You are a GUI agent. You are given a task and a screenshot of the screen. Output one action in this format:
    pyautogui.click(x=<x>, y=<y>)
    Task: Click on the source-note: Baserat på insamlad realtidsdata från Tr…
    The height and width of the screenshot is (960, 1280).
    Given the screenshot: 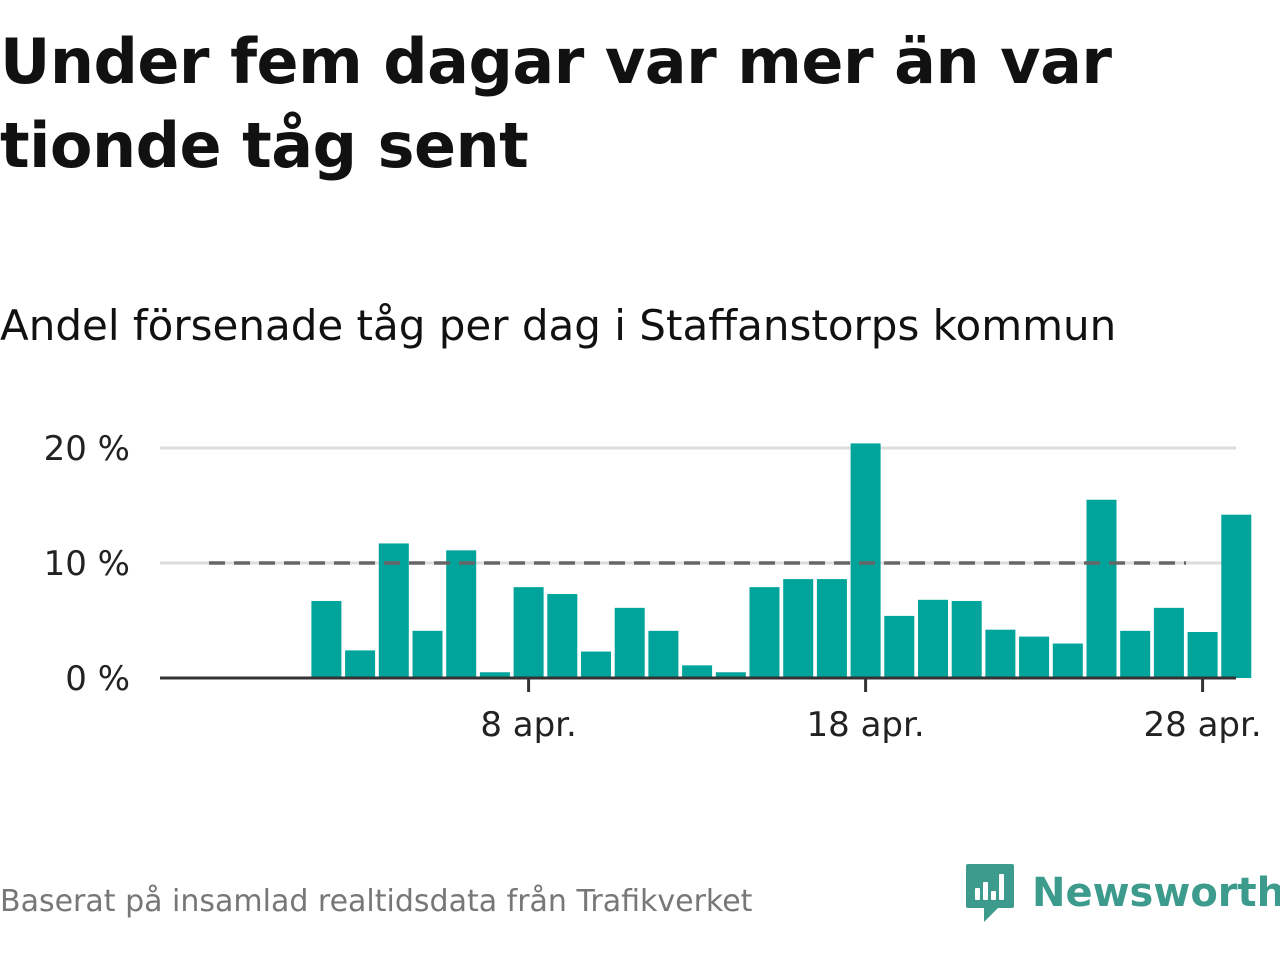 What is the action you would take?
    pyautogui.click(x=376, y=901)
    